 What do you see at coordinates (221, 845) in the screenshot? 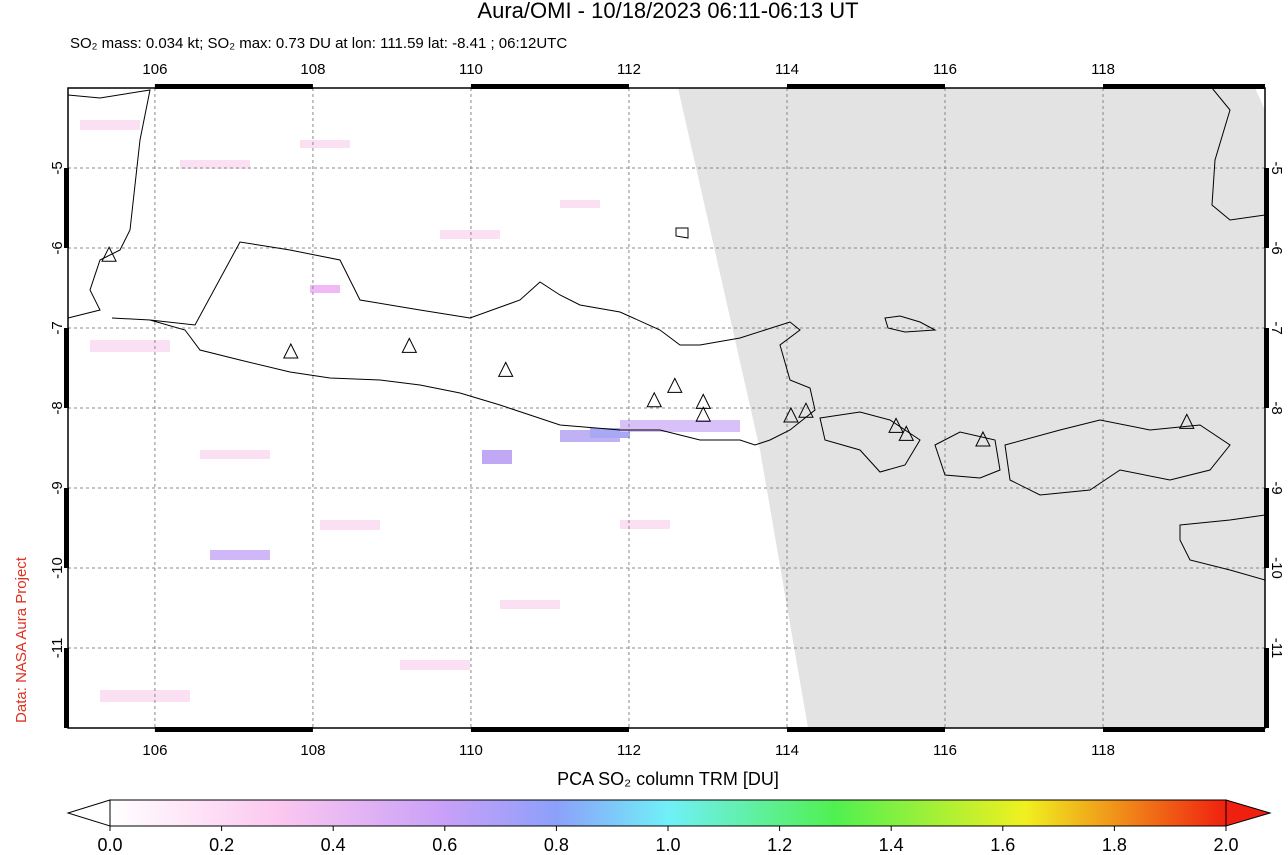
I see `colorbar-tick-label: 0.2` at bounding box center [221, 845].